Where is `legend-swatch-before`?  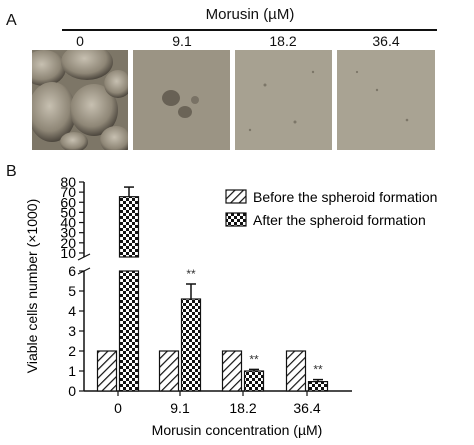
legend-swatch-before is located at coordinates (236, 196).